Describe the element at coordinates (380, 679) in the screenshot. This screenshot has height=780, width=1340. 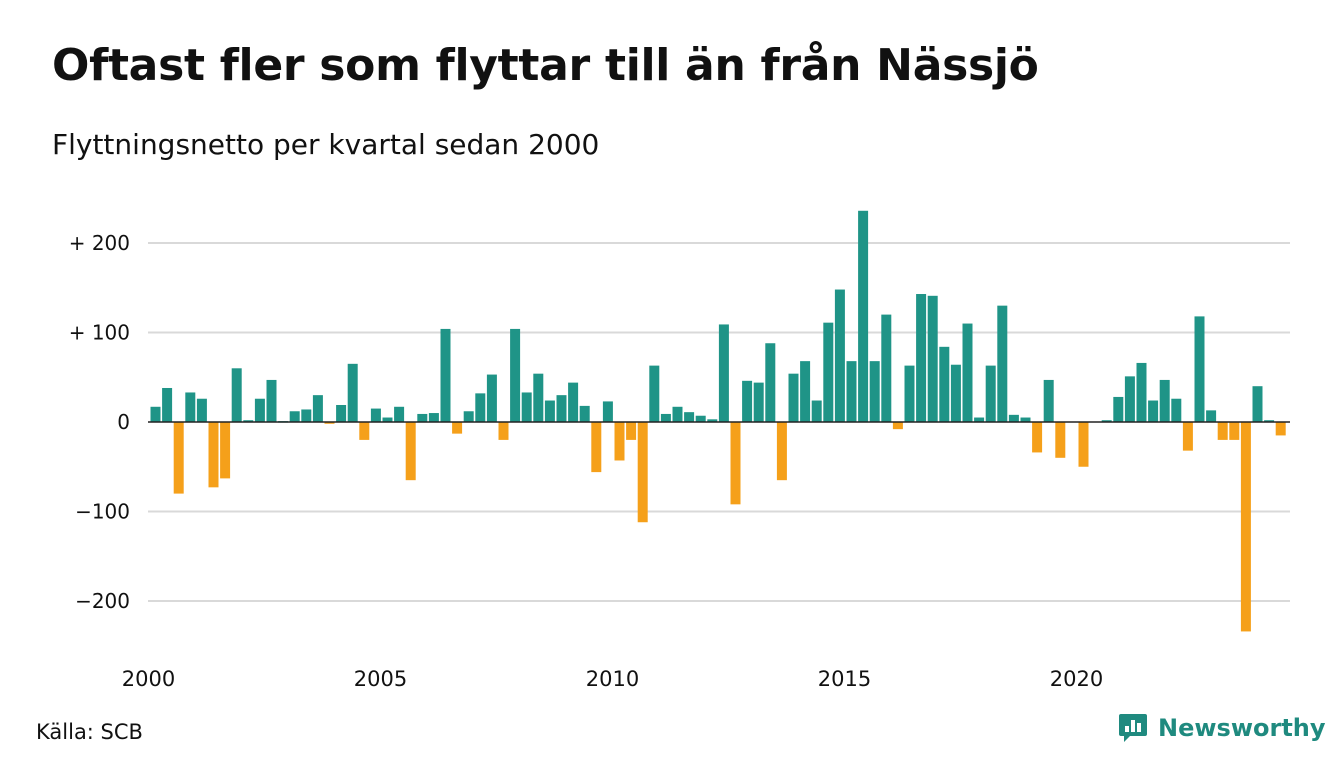
I see `x-tick-label: 2005` at that location.